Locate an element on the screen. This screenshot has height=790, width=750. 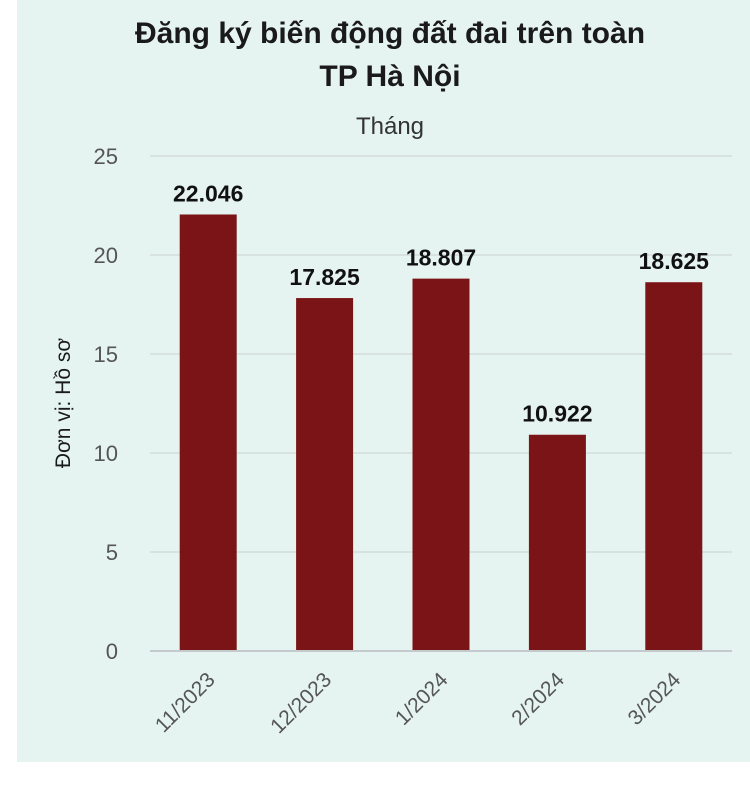
chart-title-line-2: TP Hà Nội is located at coordinates (389, 76).